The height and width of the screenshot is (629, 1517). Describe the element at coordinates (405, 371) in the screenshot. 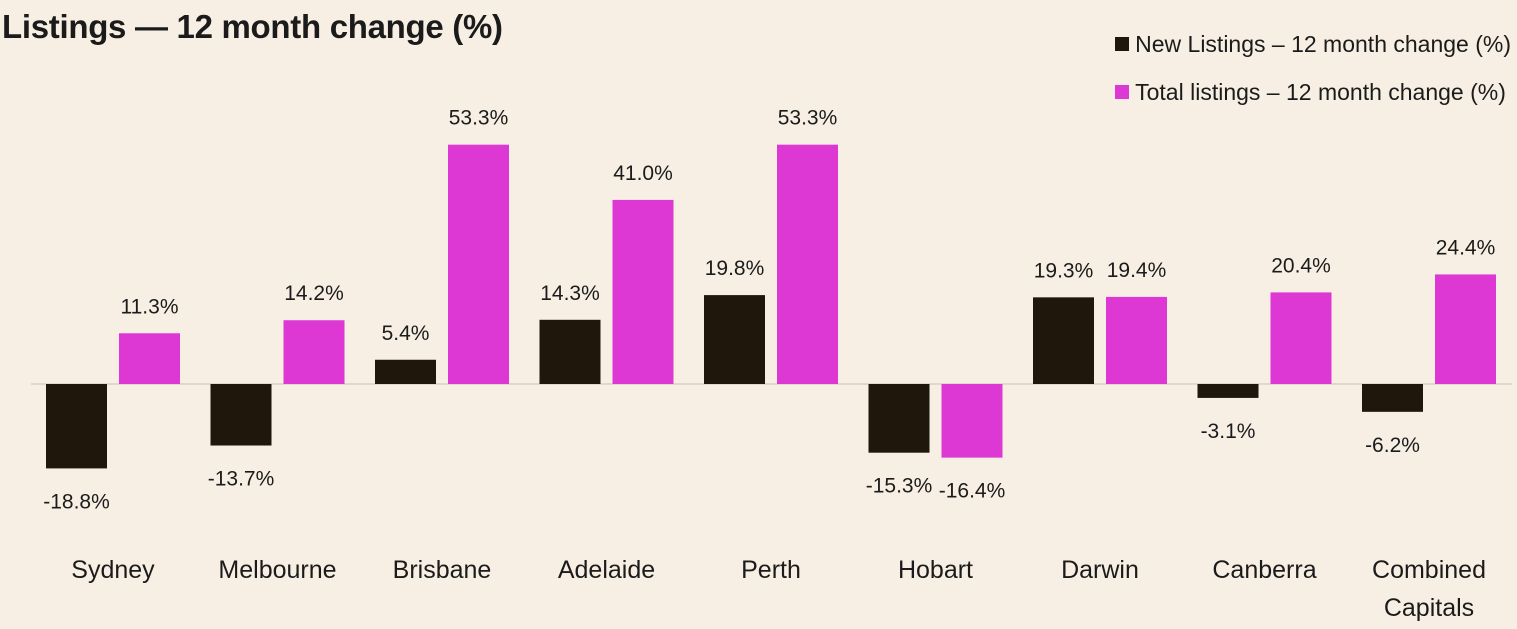

I see `bar-new-listings-brisbane` at that location.